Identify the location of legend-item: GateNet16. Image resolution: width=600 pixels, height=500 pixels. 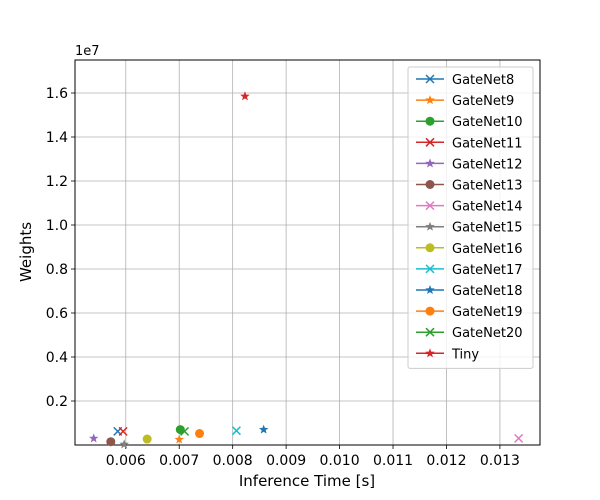
(469, 249).